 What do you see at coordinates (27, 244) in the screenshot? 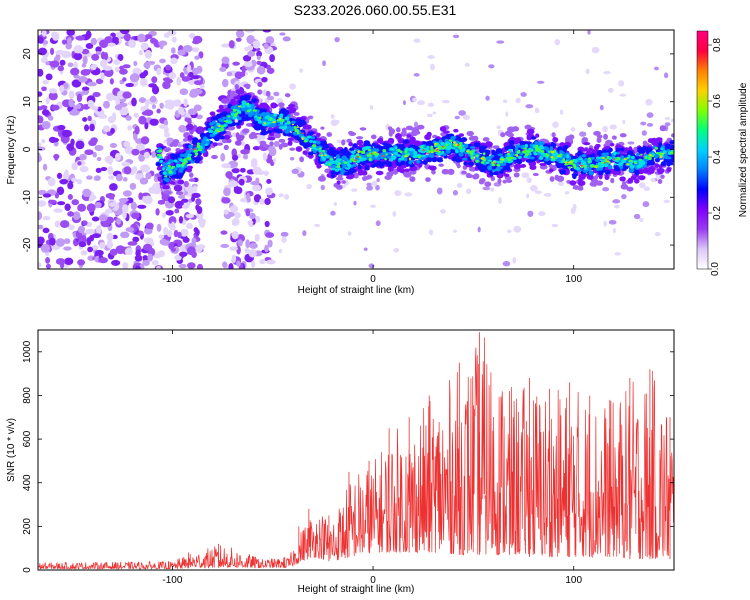
I see `y-tick-label: -20` at bounding box center [27, 244].